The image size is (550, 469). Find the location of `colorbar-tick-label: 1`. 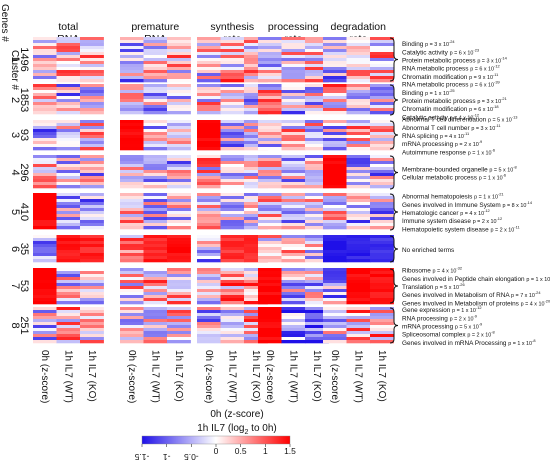

colorbar-tick-label: 1 is located at coordinates (265, 451).